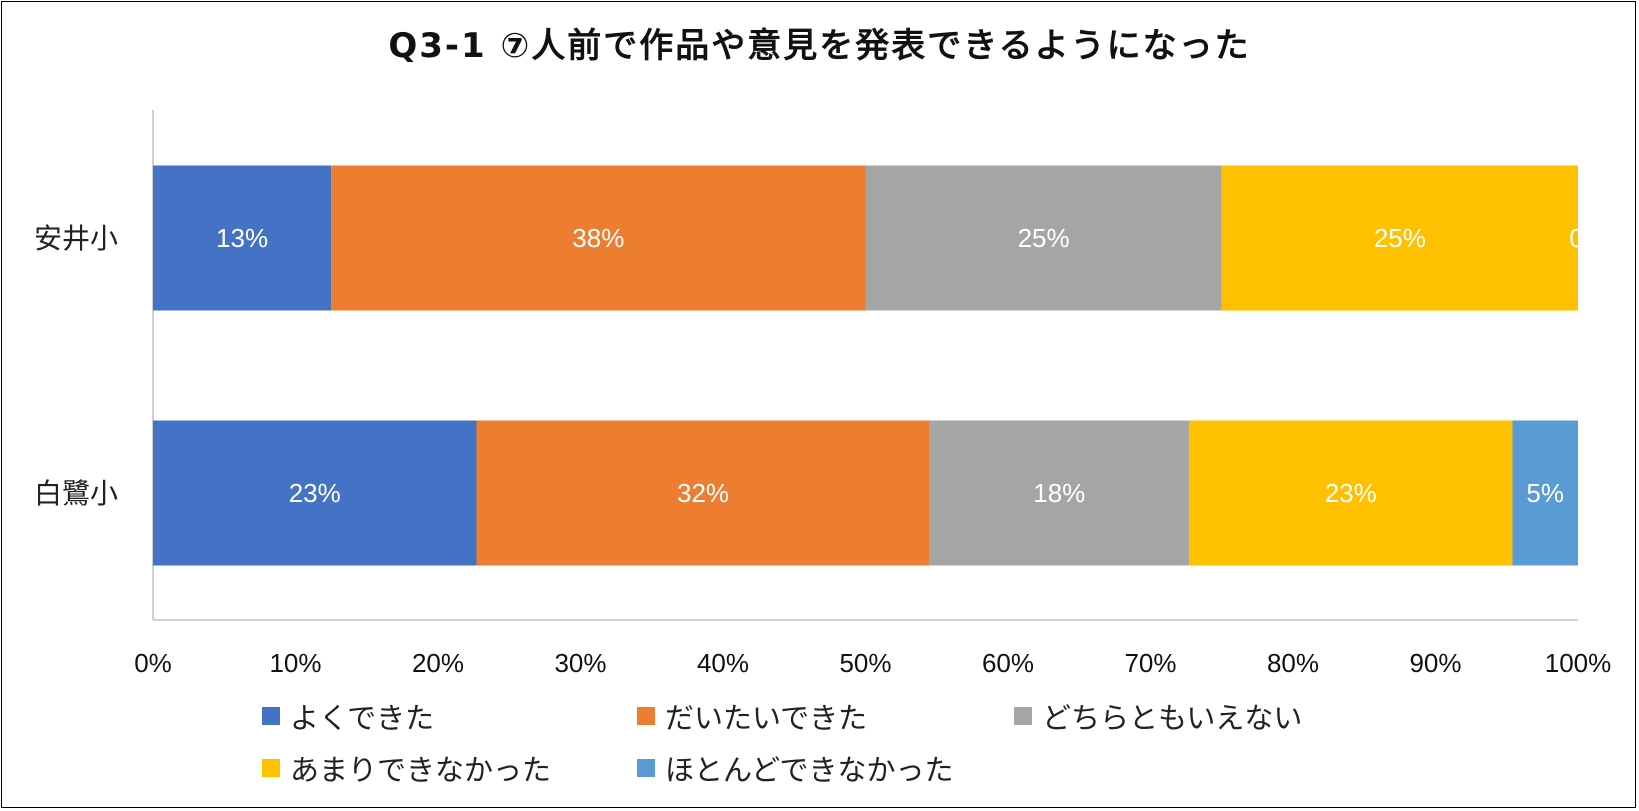 The image size is (1639, 811). Describe the element at coordinates (865, 663) in the screenshot. I see `x-tick-label: 50%` at that location.